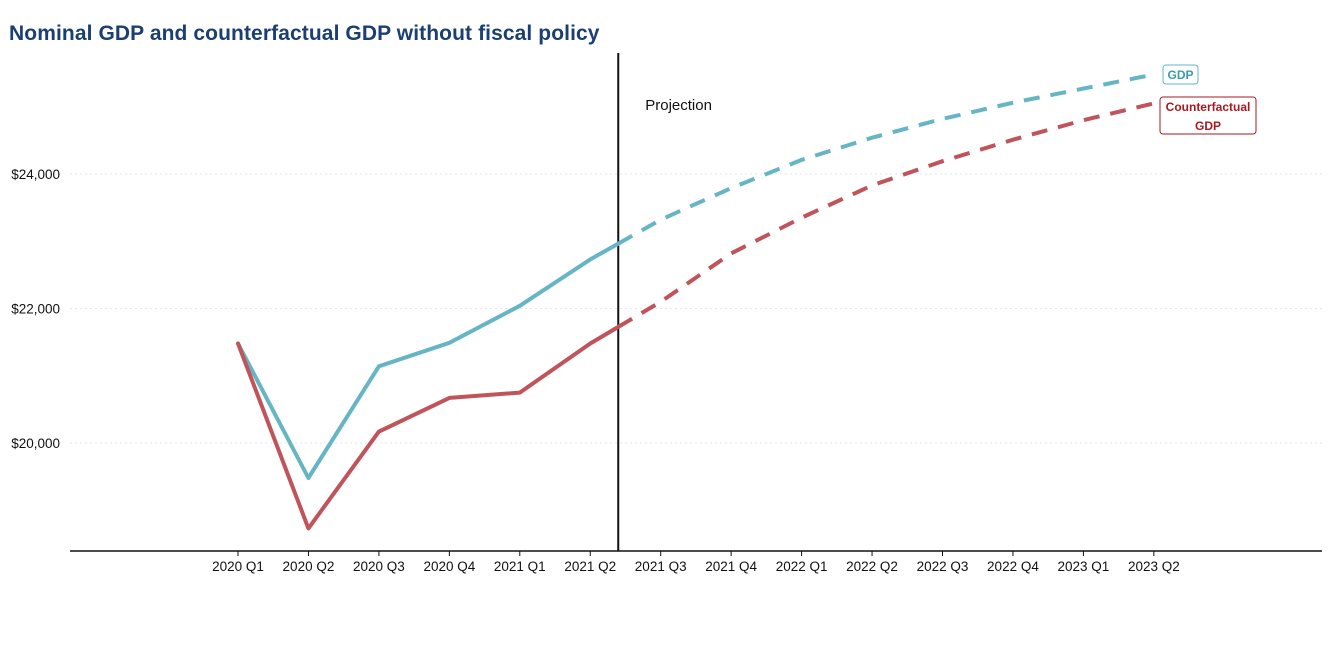 The height and width of the screenshot is (652, 1332). Describe the element at coordinates (428, 427) in the screenshot. I see `counterfactual-gdp-line-actual` at that location.